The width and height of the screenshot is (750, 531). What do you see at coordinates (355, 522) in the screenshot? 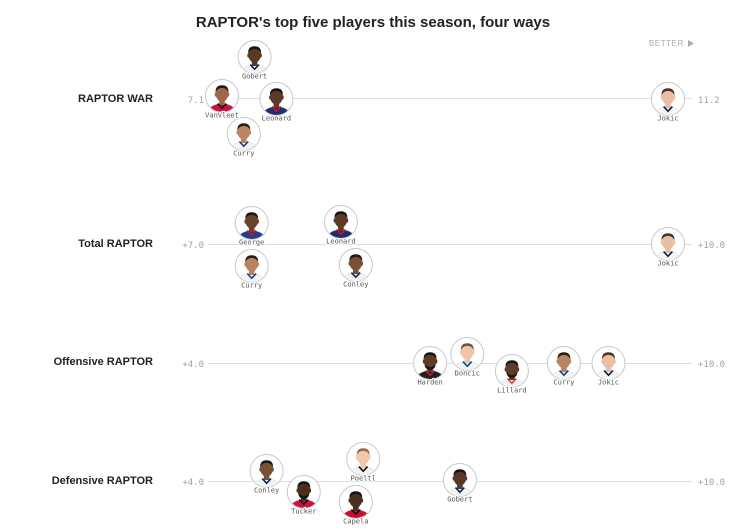
I see `player-name-label: Capela` at bounding box center [355, 522].